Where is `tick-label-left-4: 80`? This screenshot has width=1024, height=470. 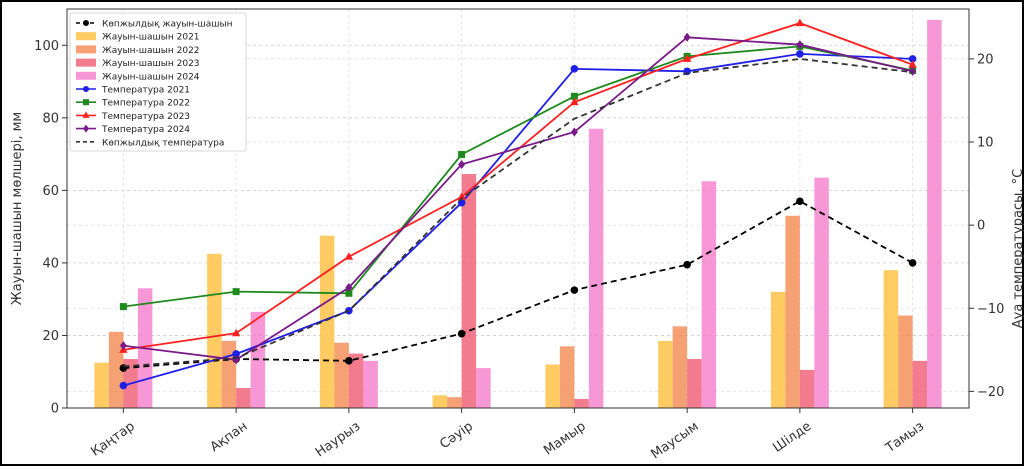 tick-label-left-4: 80 is located at coordinates (50, 118).